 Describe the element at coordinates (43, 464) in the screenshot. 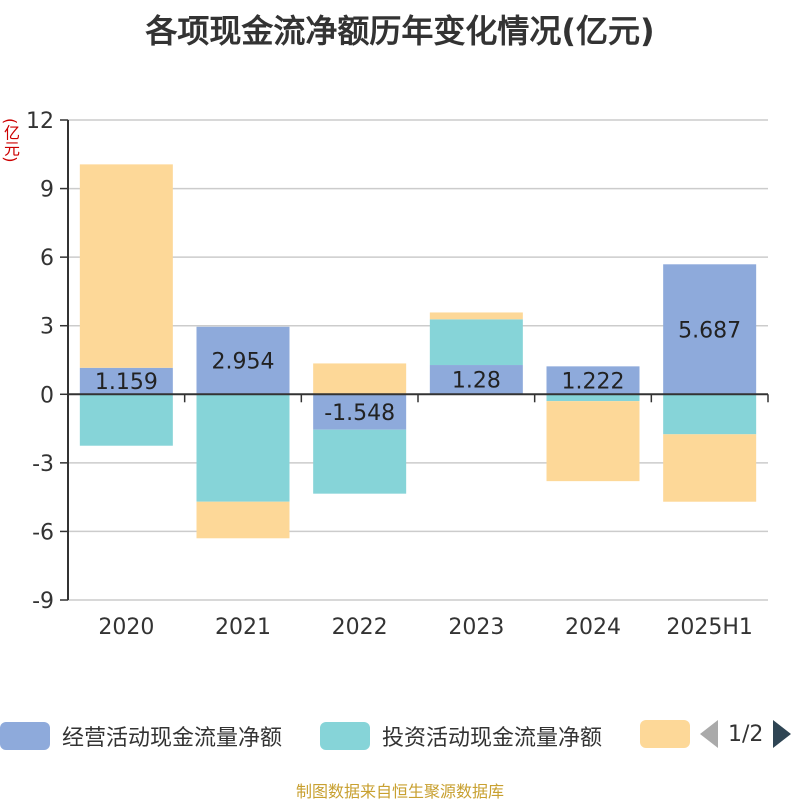

I see `y-tick-label: -3` at that location.